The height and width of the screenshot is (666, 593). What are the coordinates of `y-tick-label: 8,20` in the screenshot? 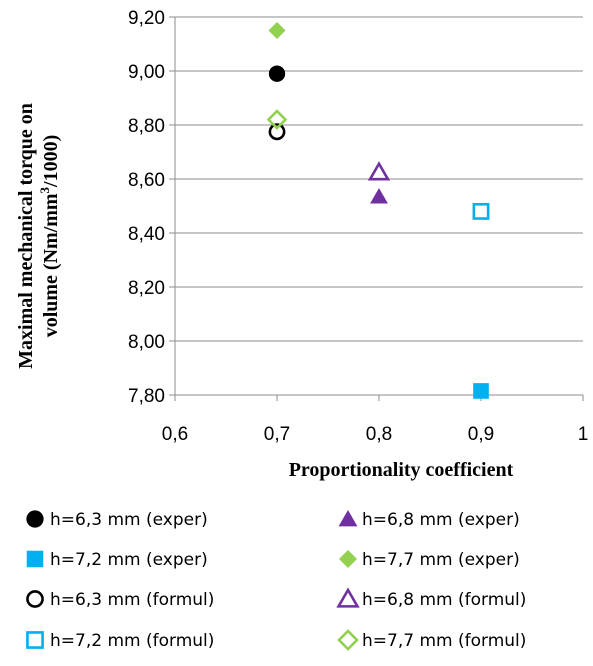 It's located at (146, 288).